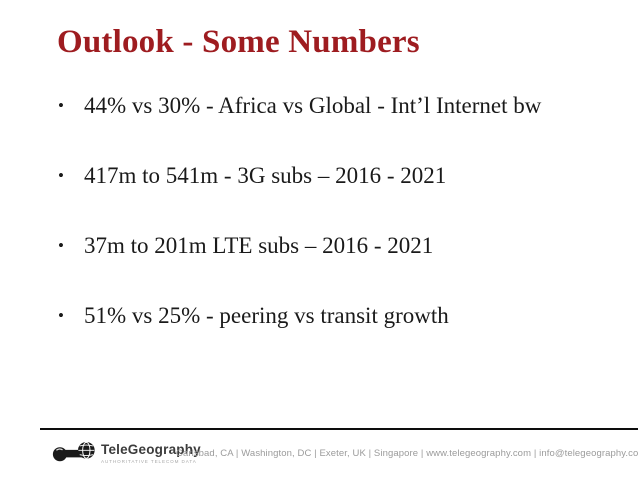  I want to click on telegeography-logo: TeleGeography AUTHORITATIVE TELECOM DATA, so click(126, 452).